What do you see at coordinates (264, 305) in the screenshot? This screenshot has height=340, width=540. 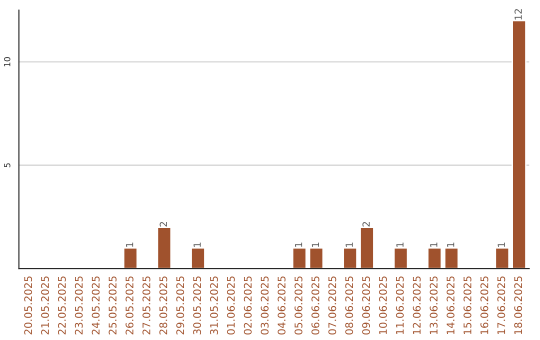 I see `x-tick-label: 03.06.2025` at bounding box center [264, 305].